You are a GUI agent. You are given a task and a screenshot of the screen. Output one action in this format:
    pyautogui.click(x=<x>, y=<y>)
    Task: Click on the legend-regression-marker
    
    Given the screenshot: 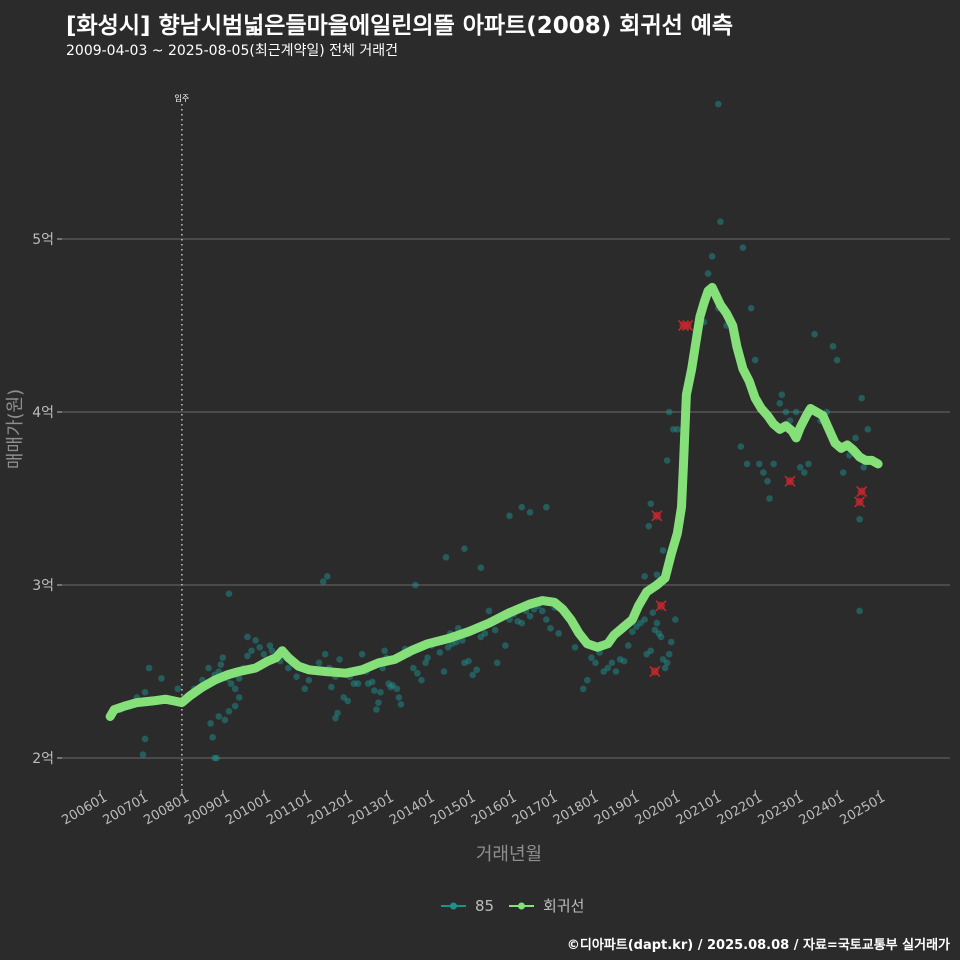 What is the action you would take?
    pyautogui.click(x=521, y=906)
    